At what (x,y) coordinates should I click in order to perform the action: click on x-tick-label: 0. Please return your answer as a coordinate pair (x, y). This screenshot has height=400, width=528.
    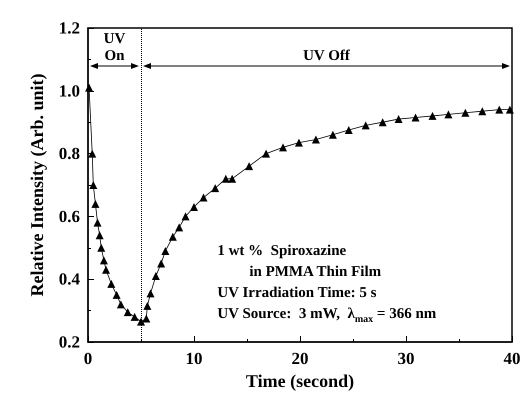
    Looking at the image, I should click on (88, 358).